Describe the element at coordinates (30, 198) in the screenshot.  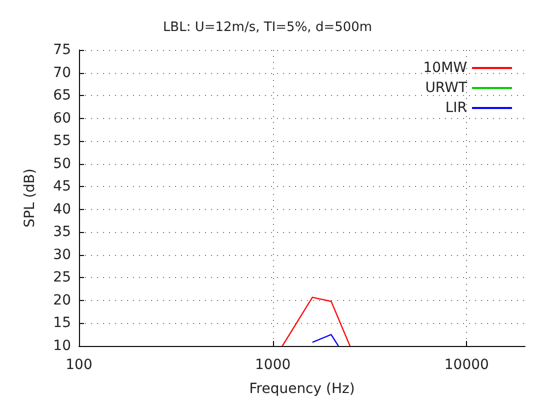
I see `y-axis-title: SPL (dB)` at that location.